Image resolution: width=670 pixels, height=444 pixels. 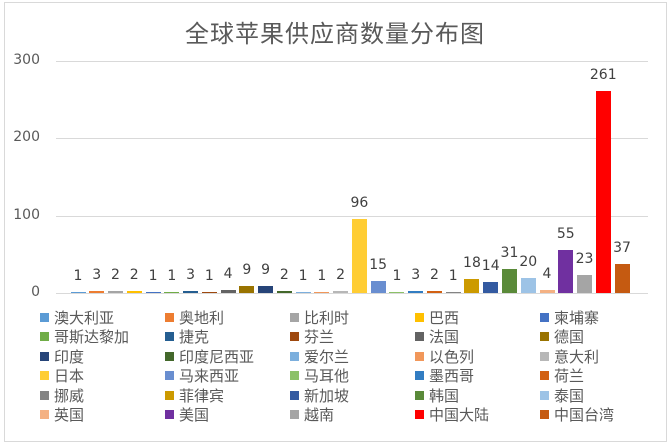 I want to click on bar-新加坡, so click(x=491, y=287).